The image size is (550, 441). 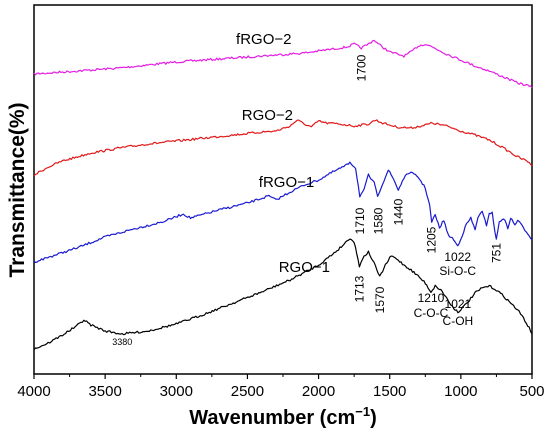 What do you see at coordinates (359, 288) in the screenshot?
I see `peak-annotation-8: 1713` at bounding box center [359, 288].